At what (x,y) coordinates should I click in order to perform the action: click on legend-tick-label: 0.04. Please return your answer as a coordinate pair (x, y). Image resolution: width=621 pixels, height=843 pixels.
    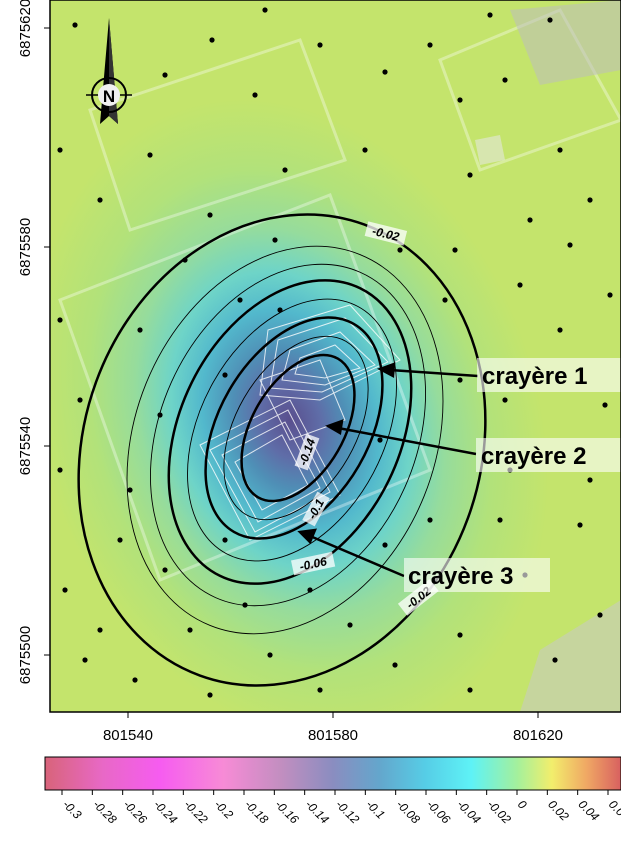
    Looking at the image, I should click on (589, 810).